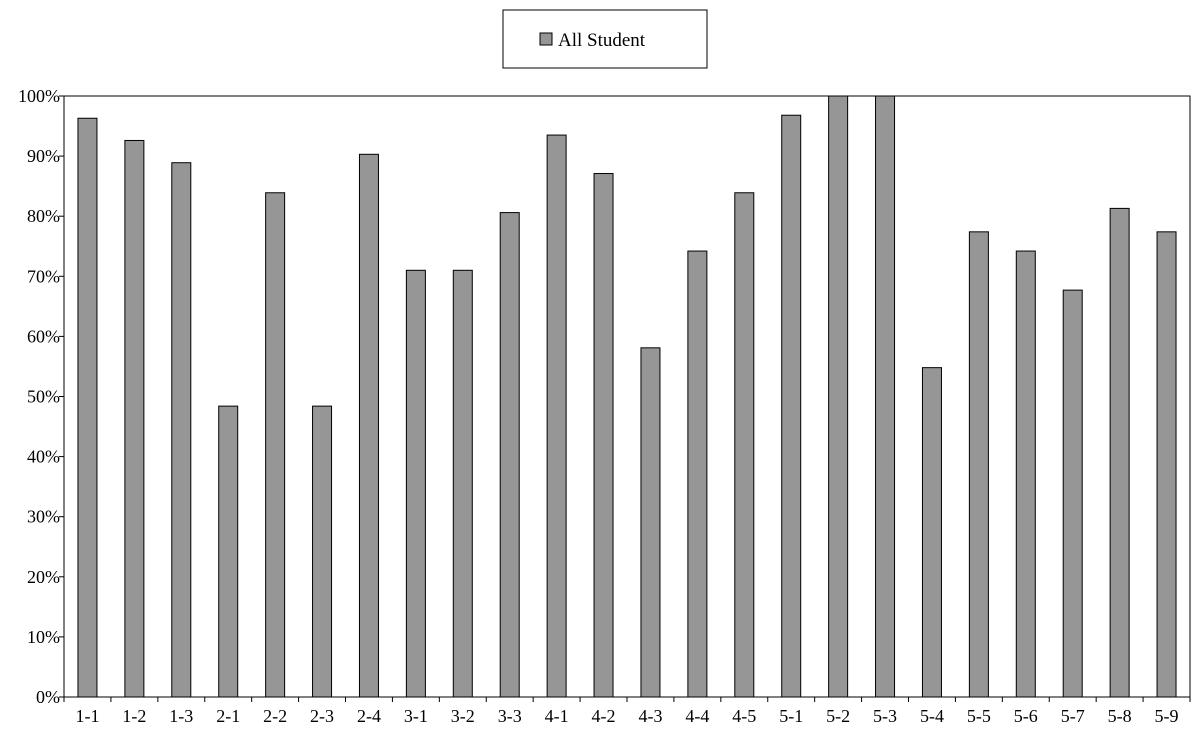  I want to click on x-tick-label: 5-1, so click(791, 716).